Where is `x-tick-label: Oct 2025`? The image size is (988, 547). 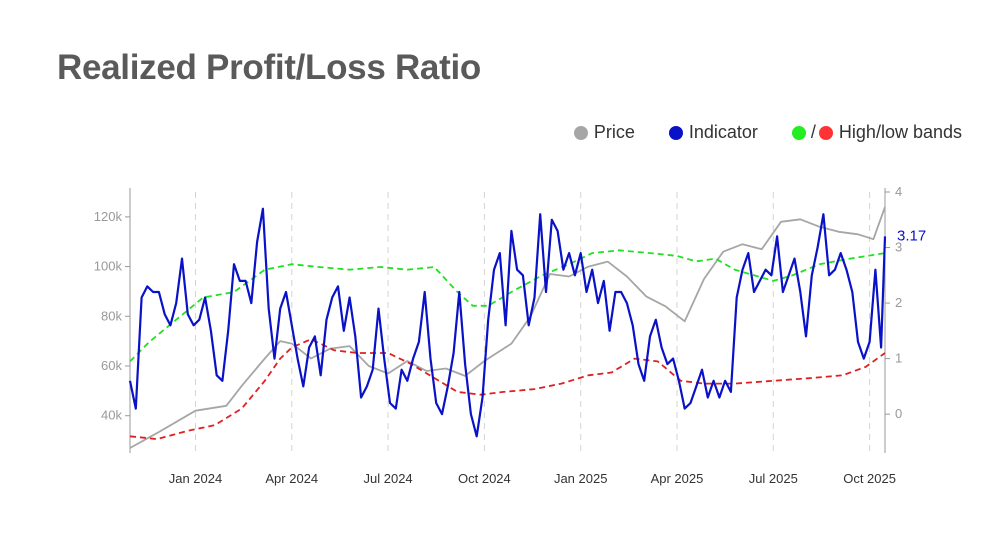 x-tick-label: Oct 2025 is located at coordinates (869, 478).